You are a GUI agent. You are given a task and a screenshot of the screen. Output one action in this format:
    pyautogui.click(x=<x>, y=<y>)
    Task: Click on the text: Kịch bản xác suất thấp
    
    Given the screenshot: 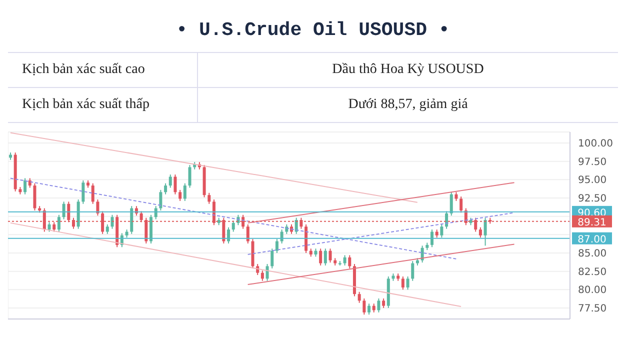 What is the action you would take?
    pyautogui.click(x=103, y=105)
    